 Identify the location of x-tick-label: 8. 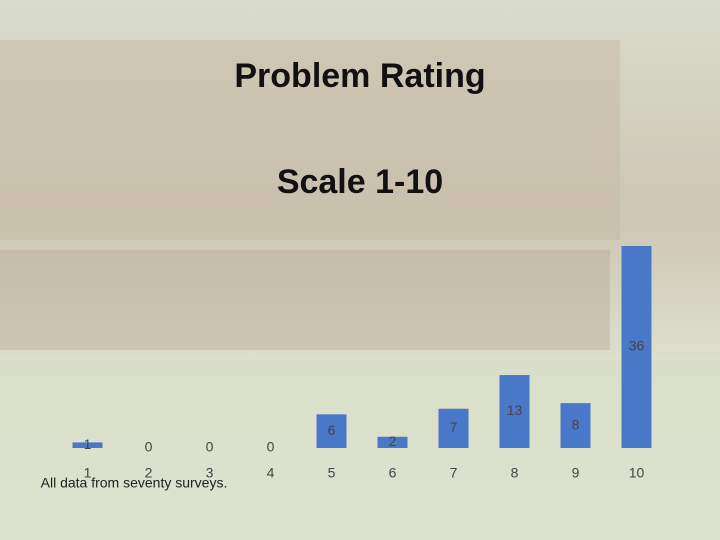
(515, 473).